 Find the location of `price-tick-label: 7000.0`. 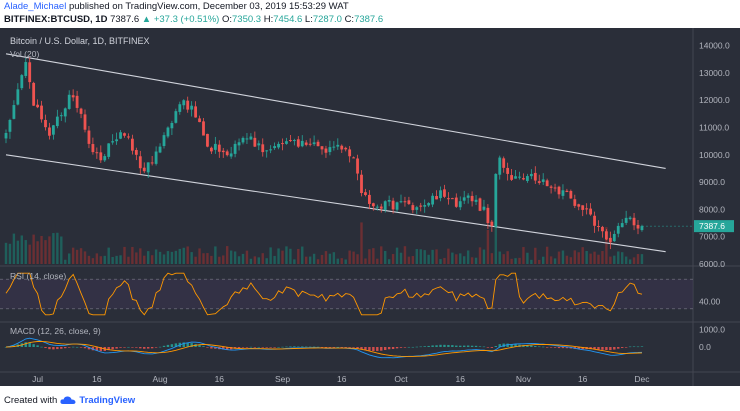

price-tick-label: 7000.0 is located at coordinates (712, 237).